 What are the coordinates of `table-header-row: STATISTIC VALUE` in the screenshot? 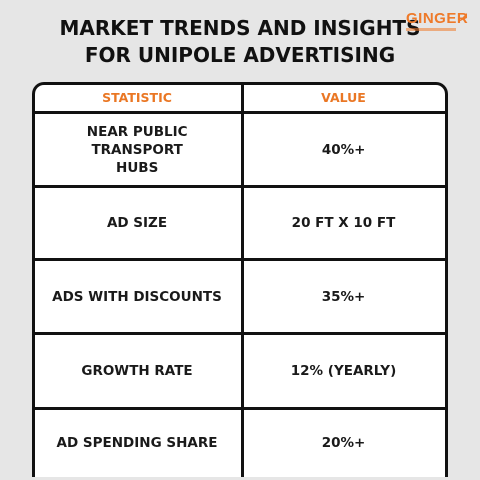 It's located at (240, 98).